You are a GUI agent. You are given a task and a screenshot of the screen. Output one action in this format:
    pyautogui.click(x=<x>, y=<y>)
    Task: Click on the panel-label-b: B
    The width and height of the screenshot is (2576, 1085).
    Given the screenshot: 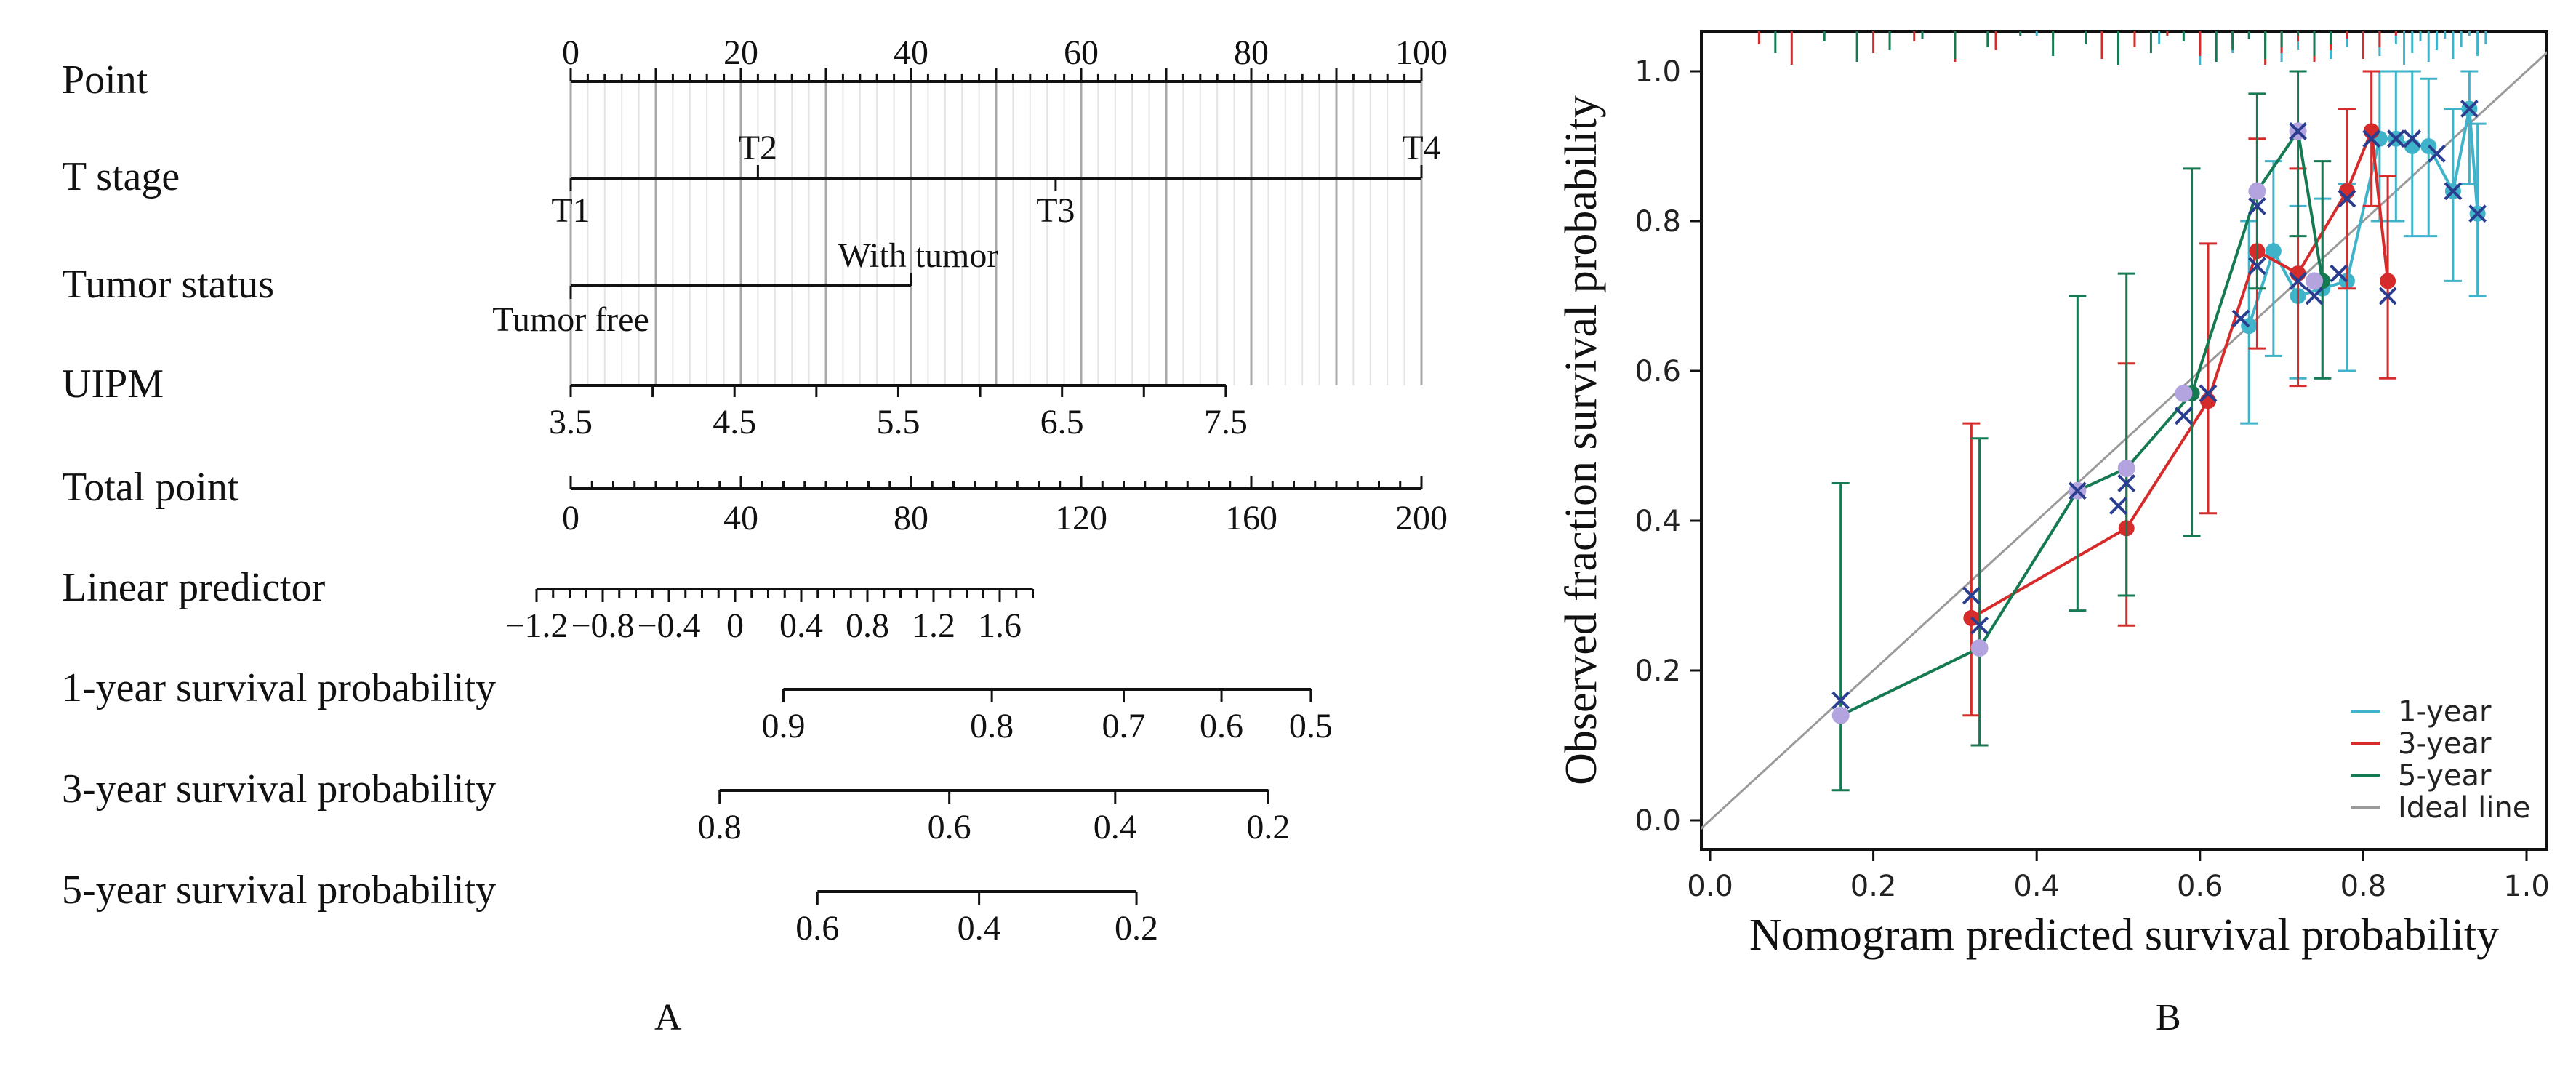 What is the action you would take?
    pyautogui.click(x=2168, y=1018)
    